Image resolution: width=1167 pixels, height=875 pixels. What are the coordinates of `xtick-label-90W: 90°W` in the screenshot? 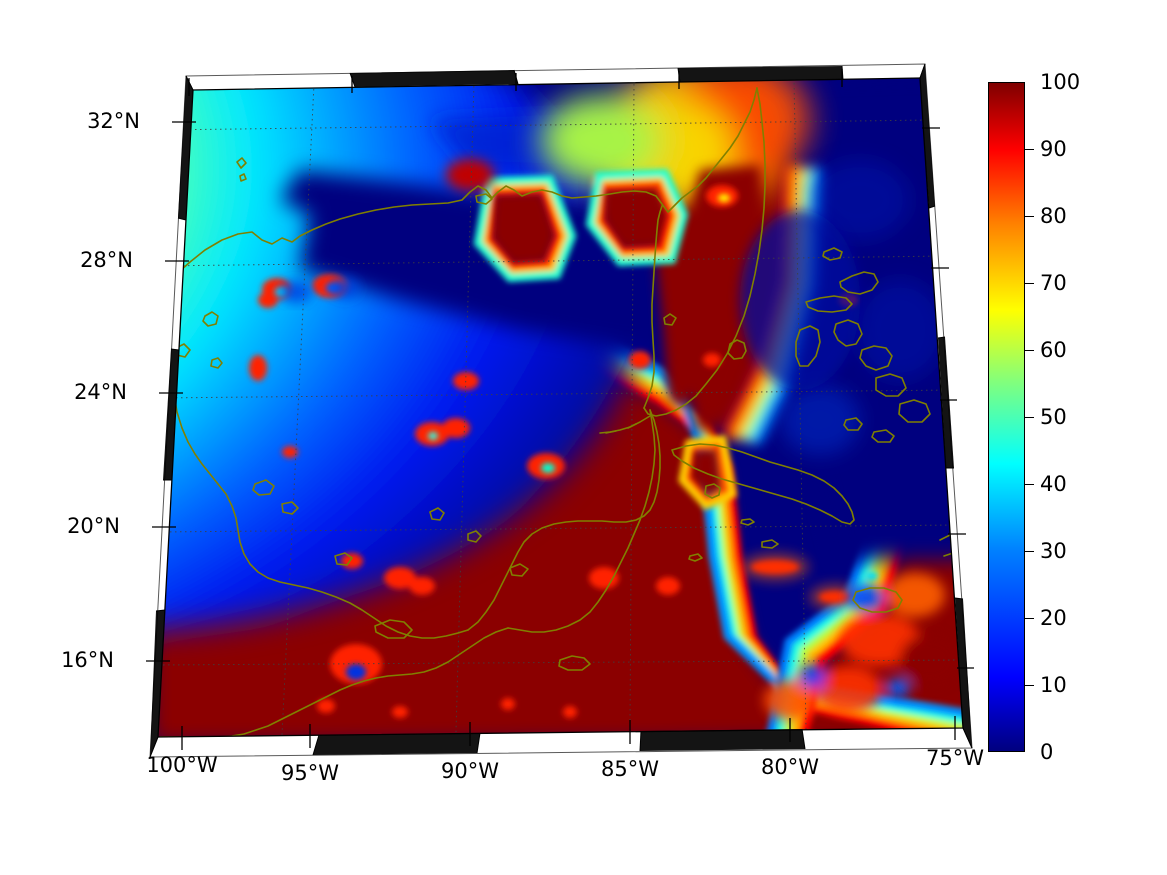 It's located at (470, 771).